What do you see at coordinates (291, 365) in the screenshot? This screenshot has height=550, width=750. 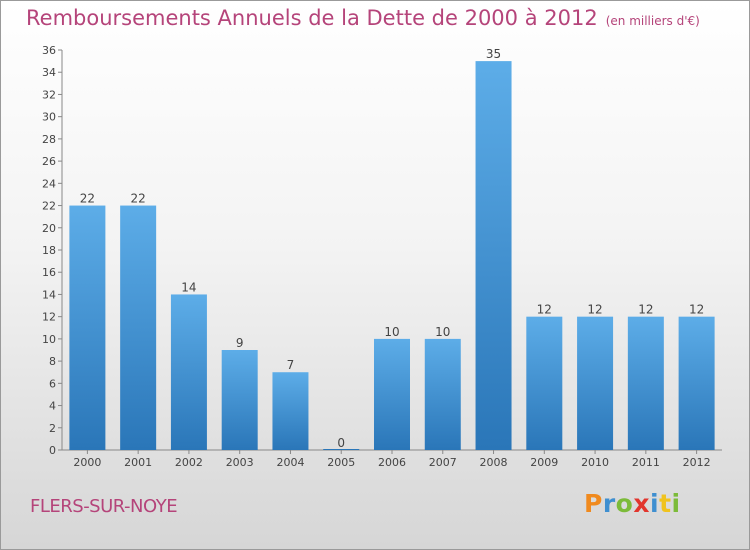 I see `data-label-2004: 7` at bounding box center [291, 365].